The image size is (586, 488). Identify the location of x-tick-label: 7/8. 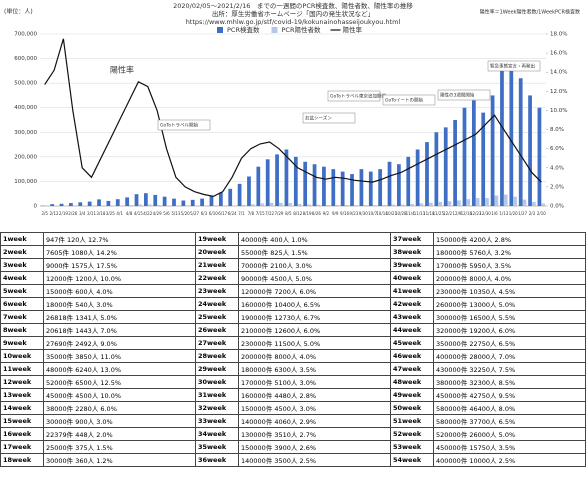
(251, 213).